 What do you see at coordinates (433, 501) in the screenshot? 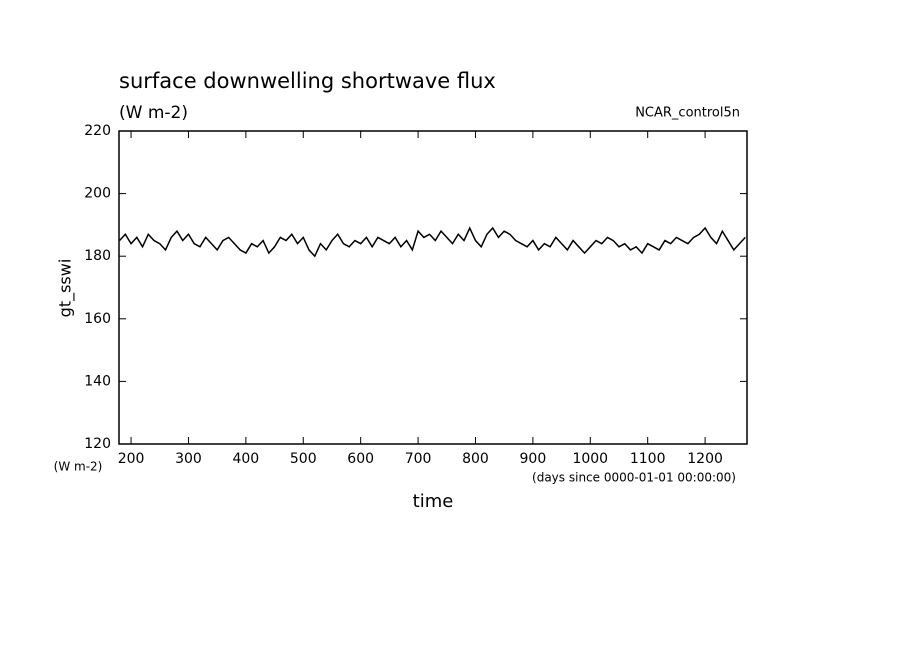
I see `x-axis-label: time` at bounding box center [433, 501].